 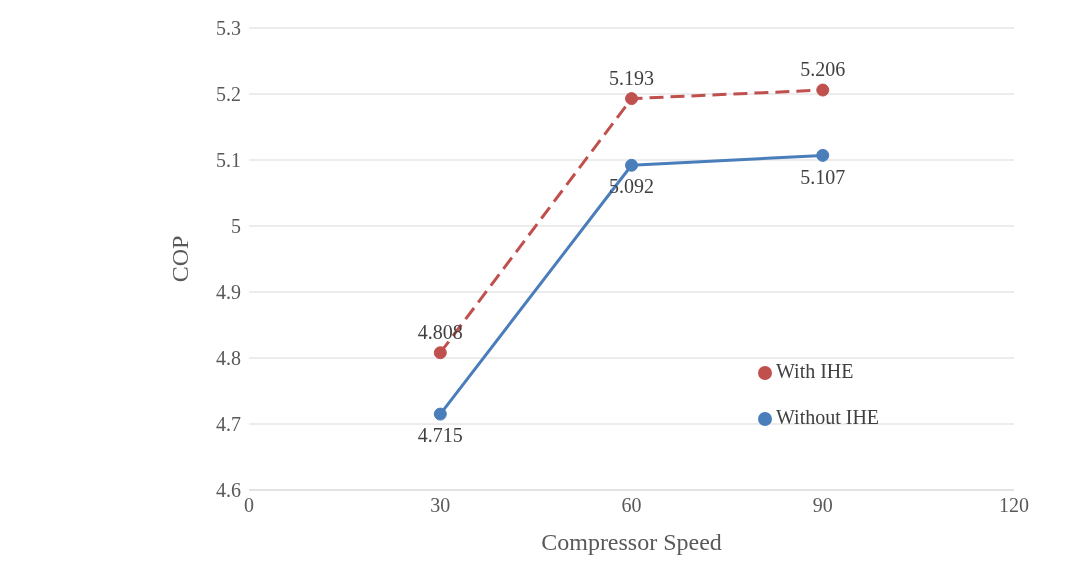 What do you see at coordinates (815, 371) in the screenshot?
I see `legend-label: With IHE` at bounding box center [815, 371].